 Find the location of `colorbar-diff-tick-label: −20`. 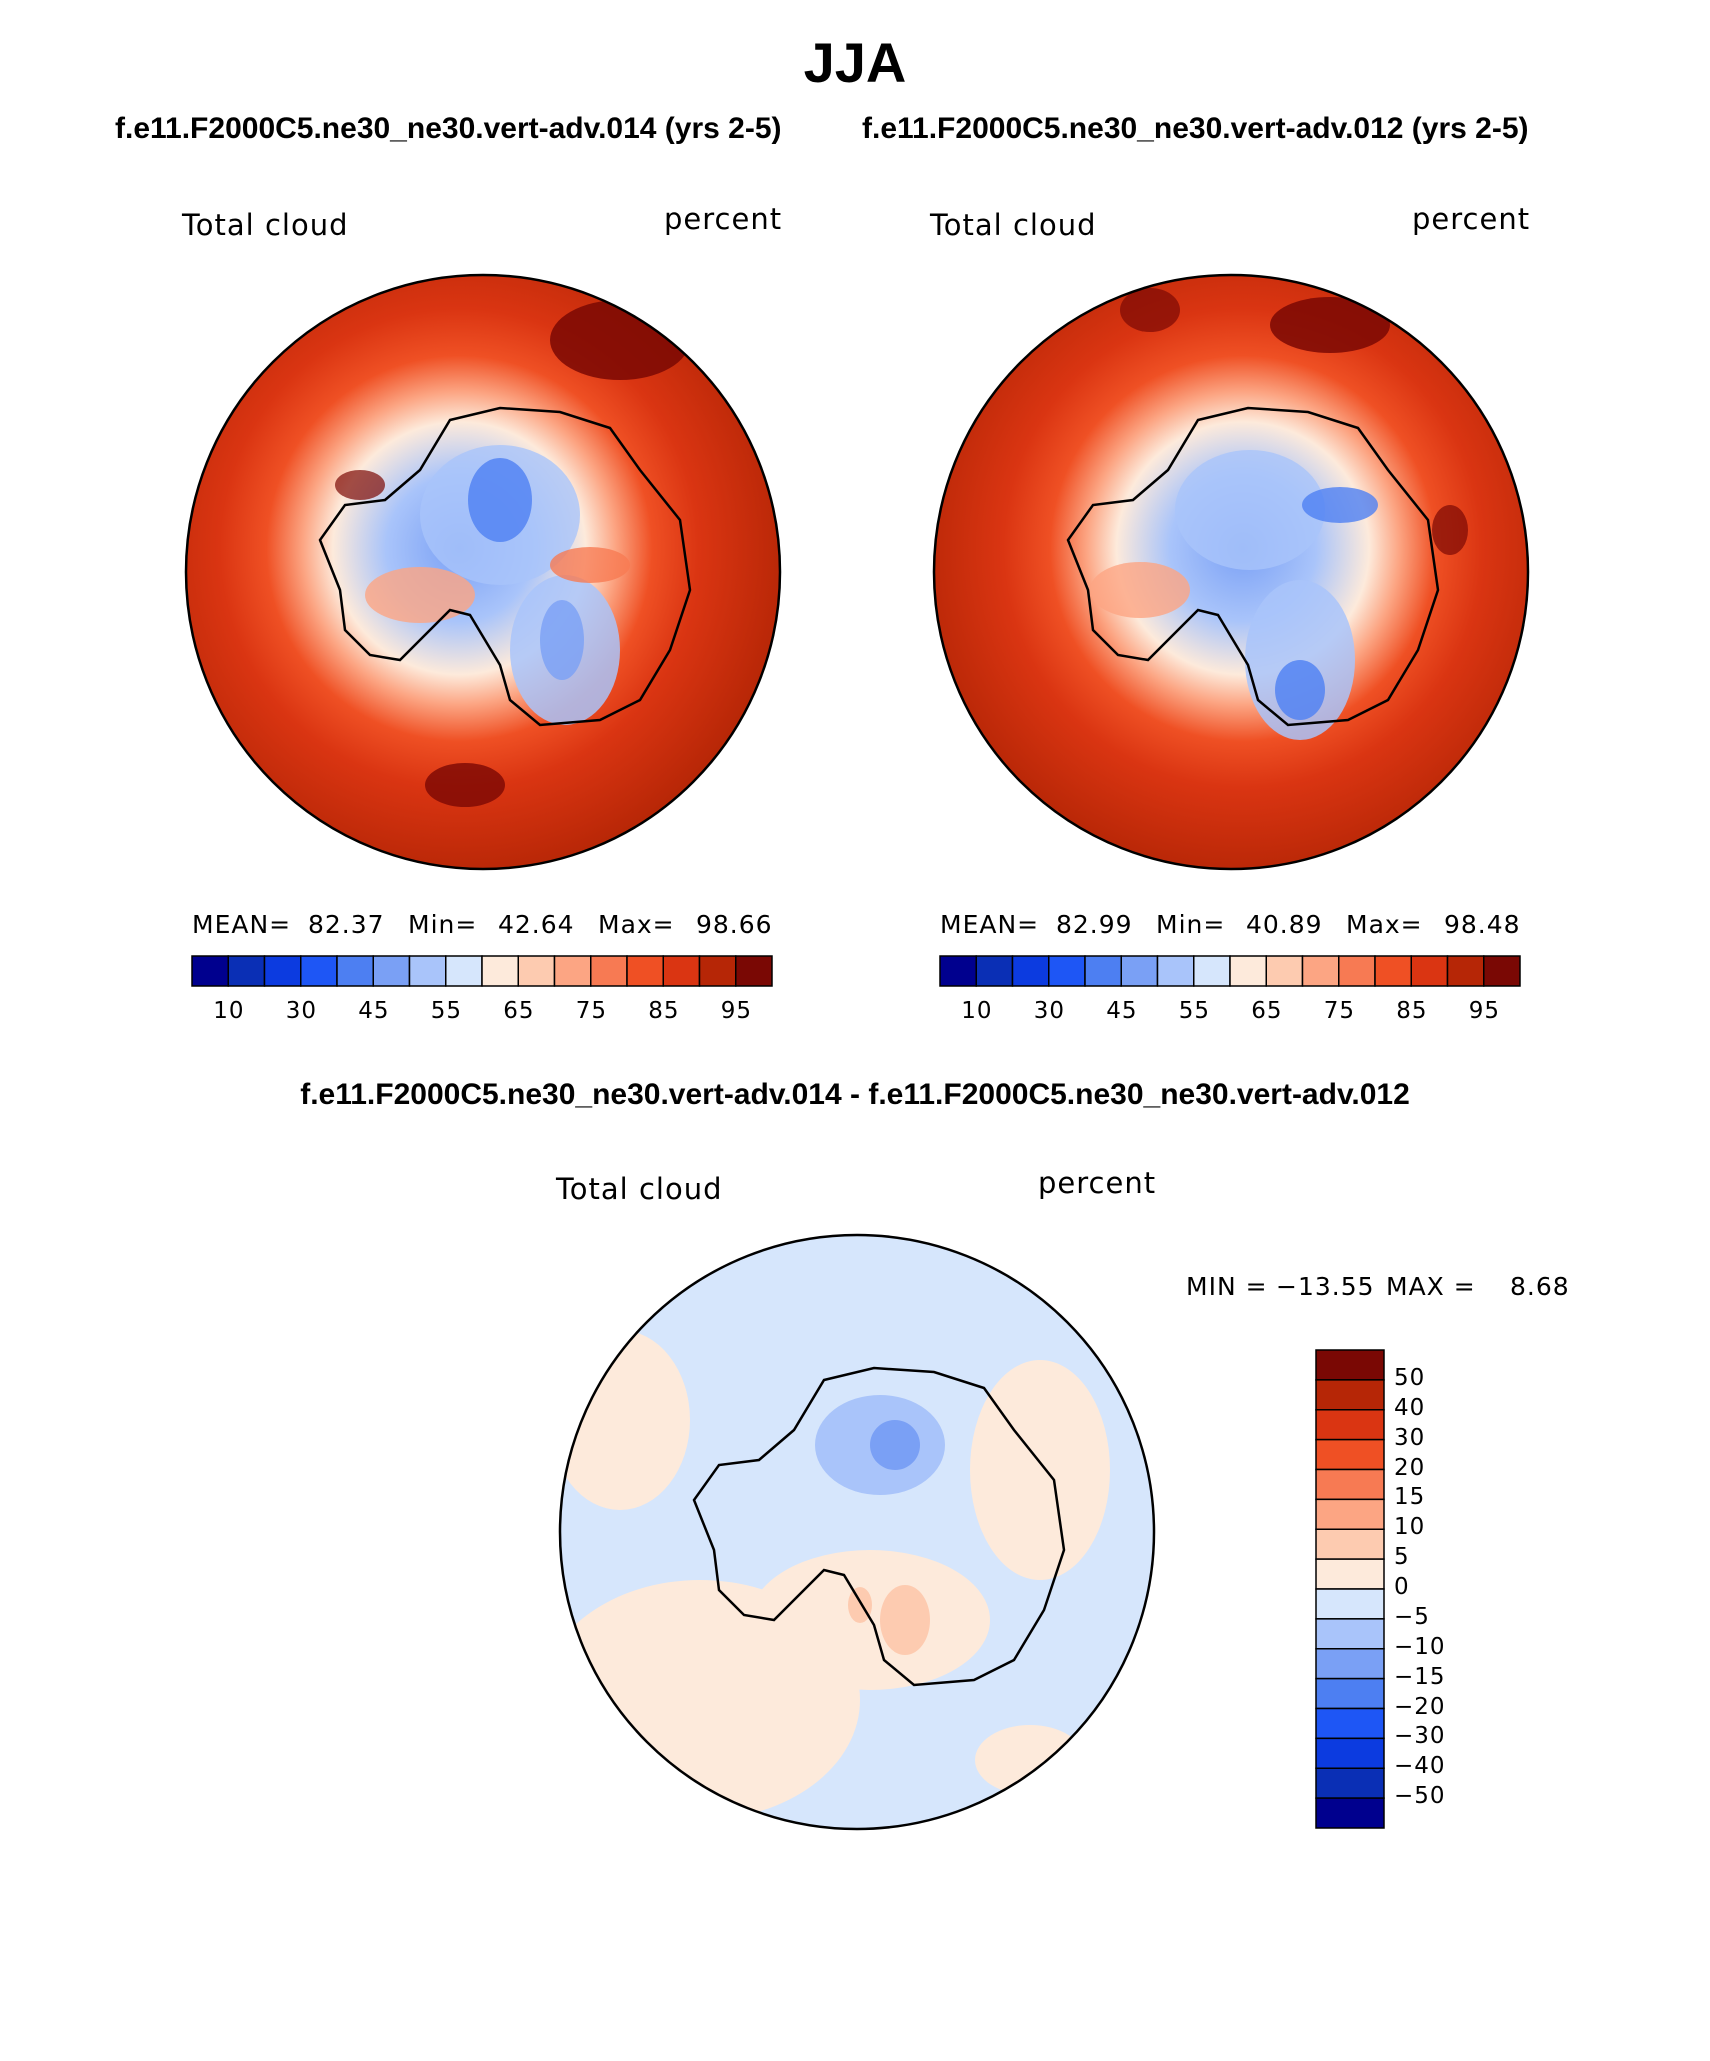

colorbar-diff-tick-label: −20 is located at coordinates (1420, 1706).